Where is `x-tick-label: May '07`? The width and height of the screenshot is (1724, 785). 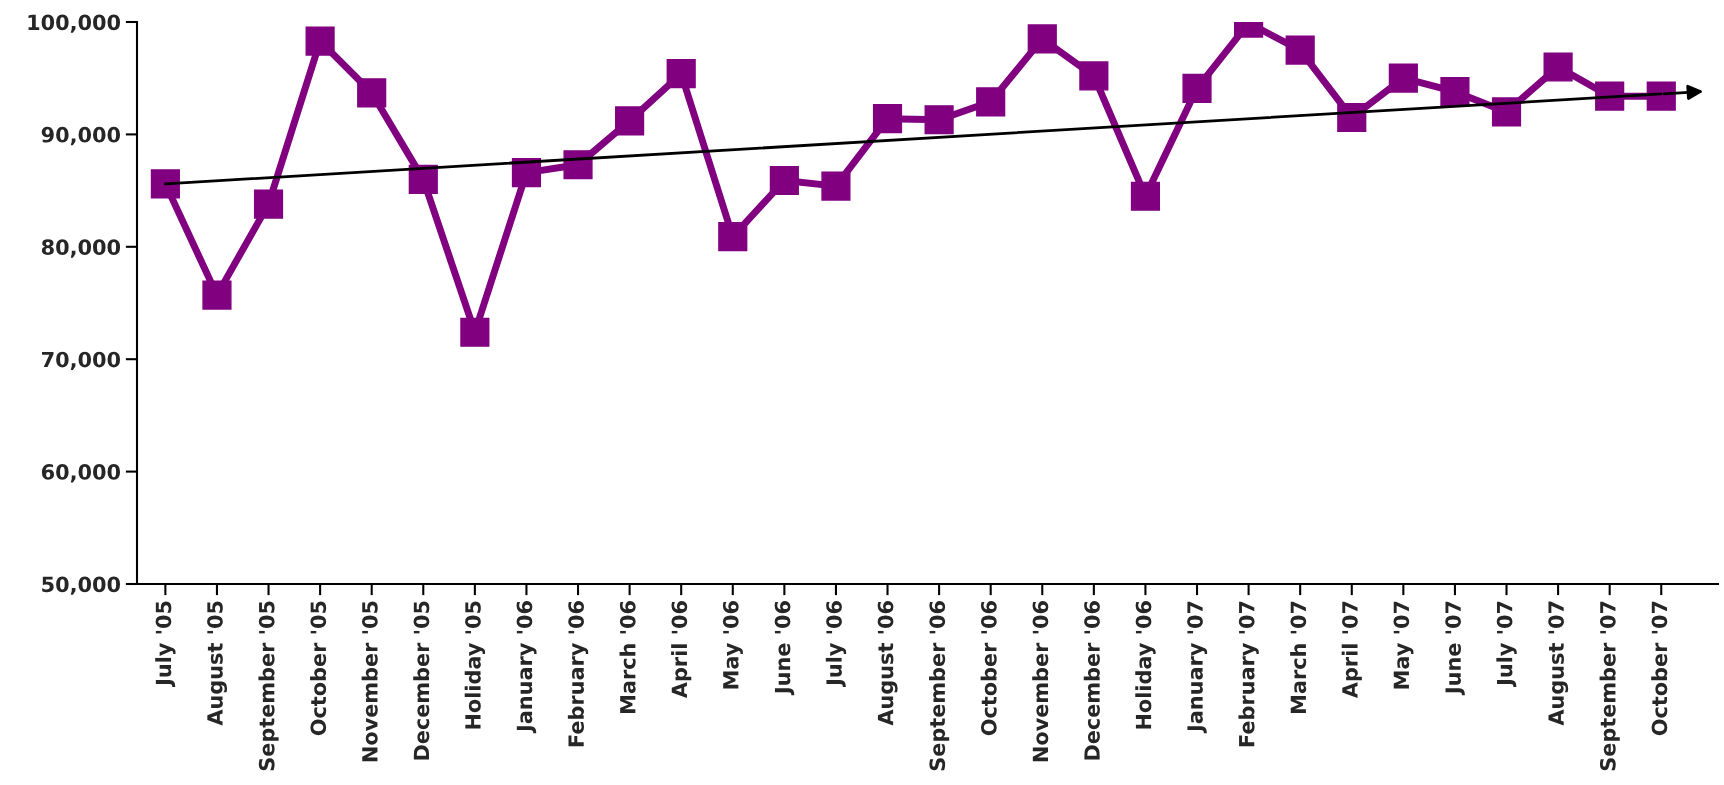
x-tick-label: May '07 is located at coordinates (1403, 645).